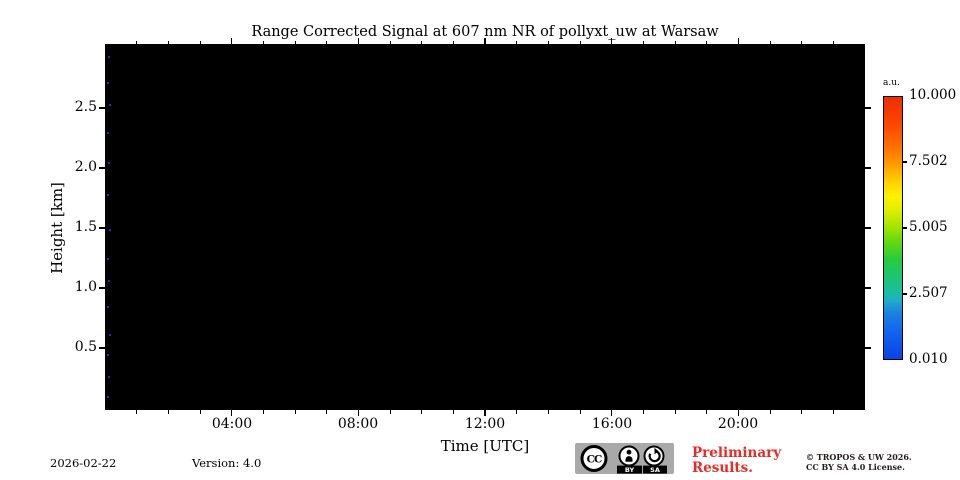 The height and width of the screenshot is (480, 960). I want to click on y-tick-label: 2.5, so click(85, 107).